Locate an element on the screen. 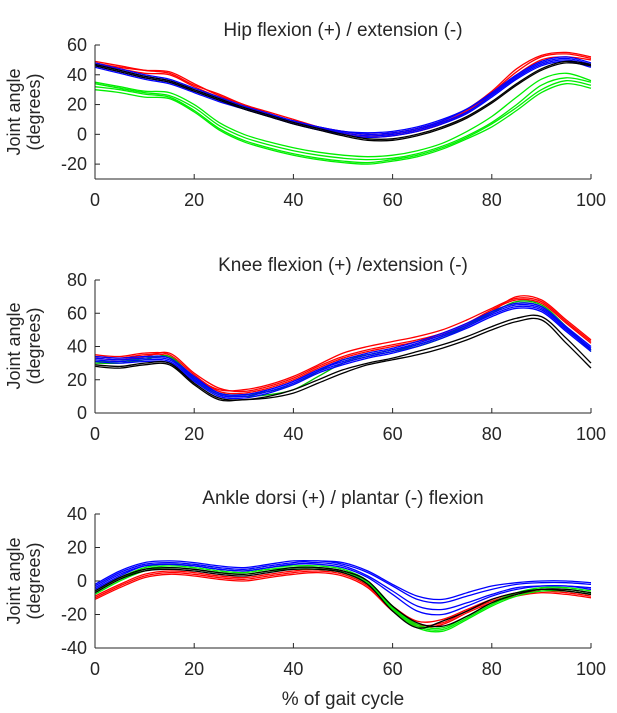 The width and height of the screenshot is (617, 713). knee-green-trial-2-line is located at coordinates (343, 349).